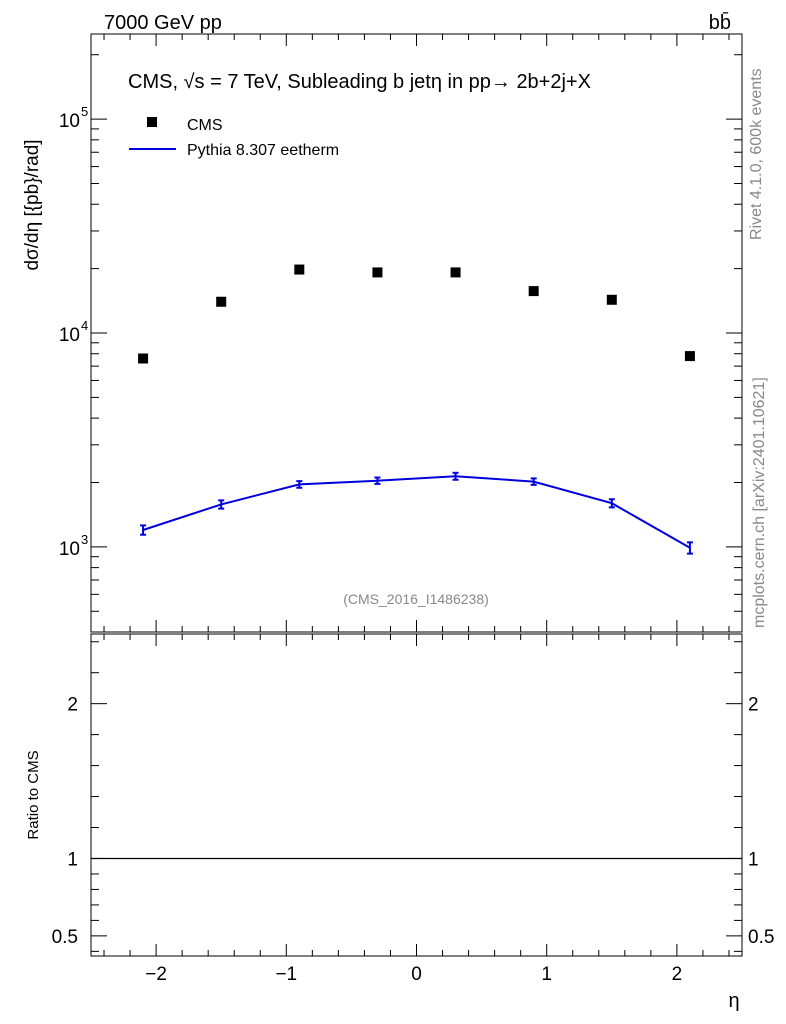  What do you see at coordinates (163, 23) in the screenshot?
I see `energy-label: 7000 GeV pp` at bounding box center [163, 23].